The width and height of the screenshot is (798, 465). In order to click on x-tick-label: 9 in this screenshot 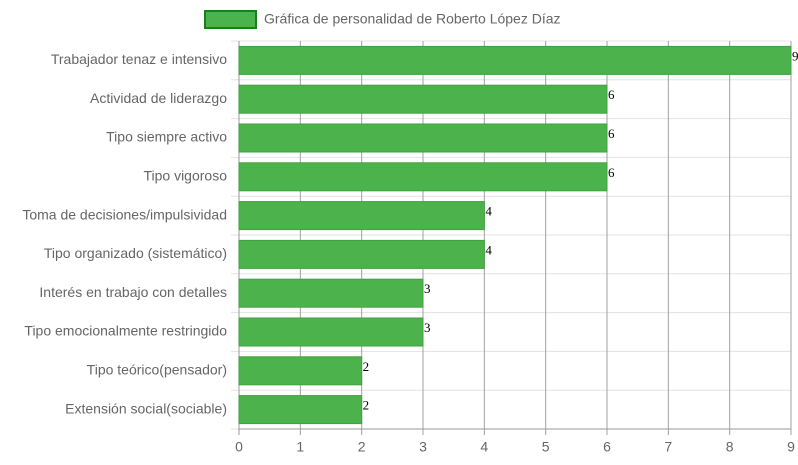, I will do `click(791, 447)`.